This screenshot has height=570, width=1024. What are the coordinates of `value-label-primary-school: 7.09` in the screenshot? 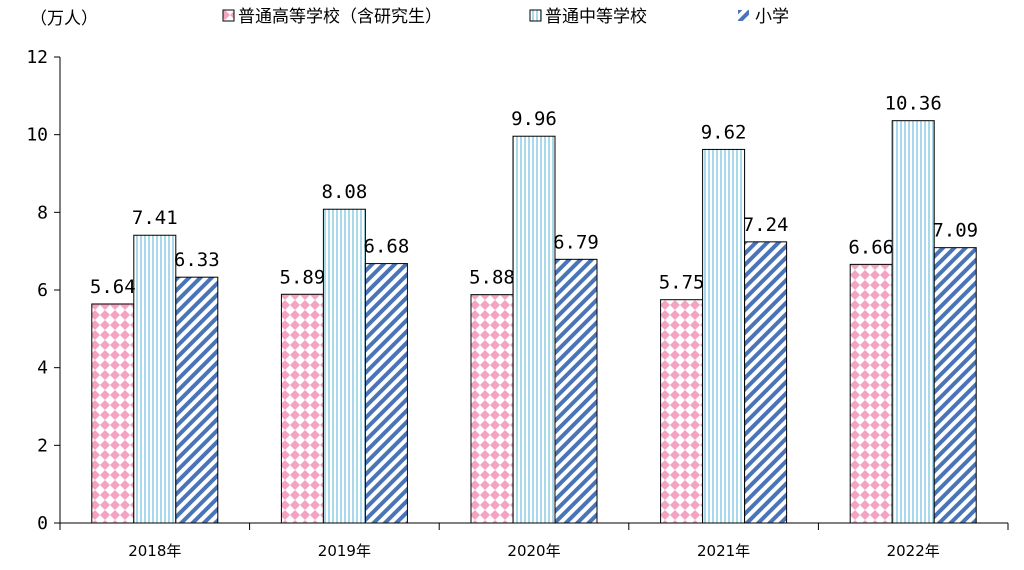 It's located at (955, 231).